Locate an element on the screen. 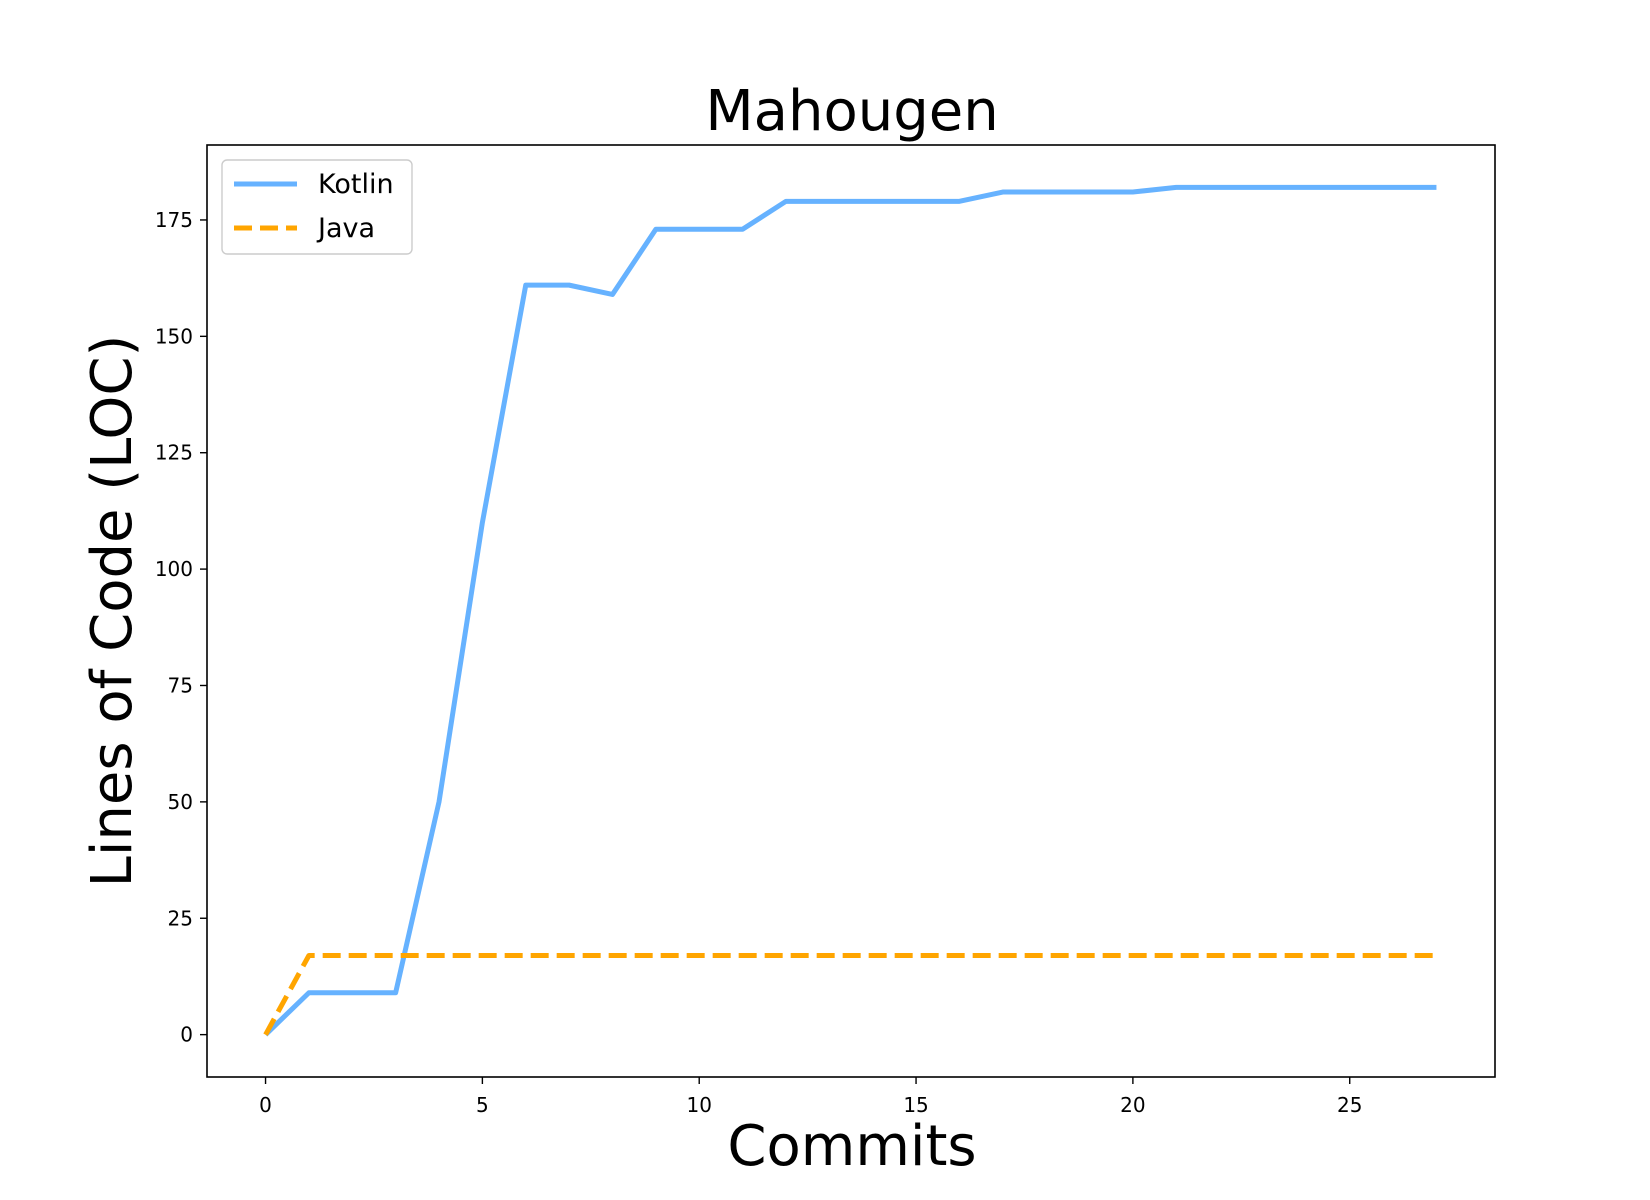 This screenshot has height=1200, width=1650. x-tick-label: 5 is located at coordinates (482, 1105).